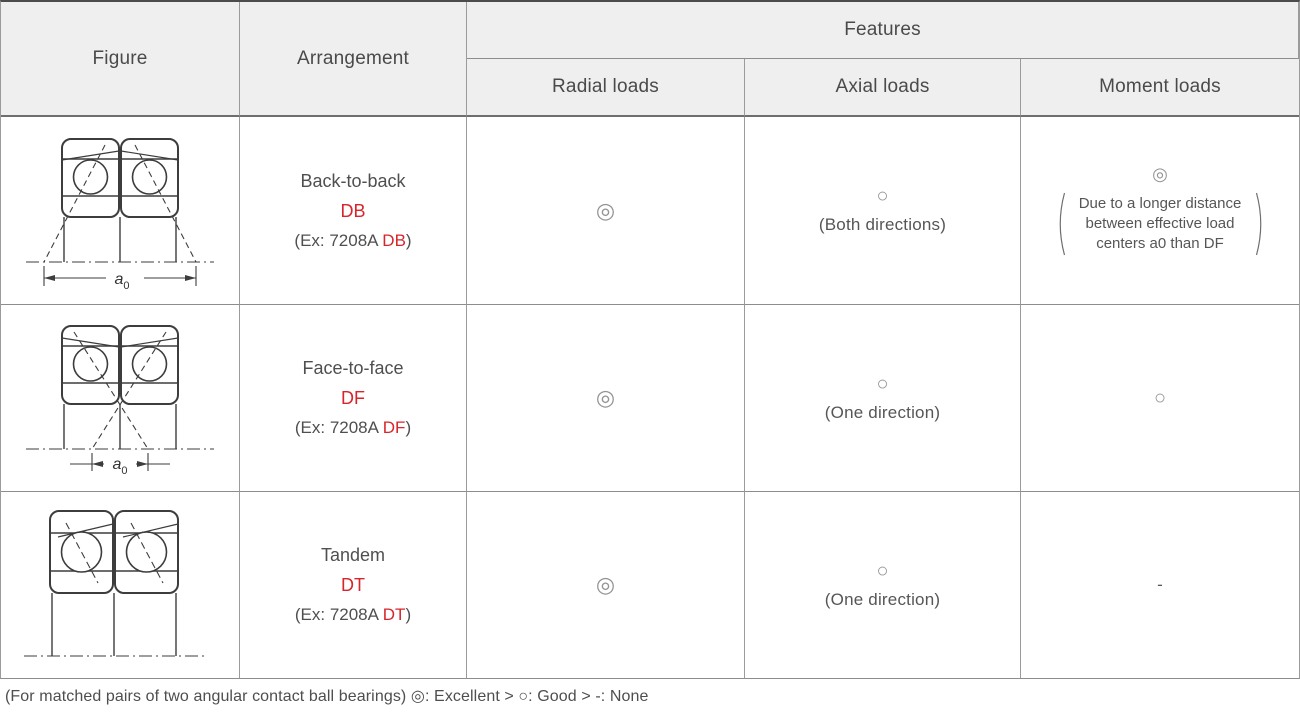  I want to click on cell-moment-tandem: -, so click(1160, 585).